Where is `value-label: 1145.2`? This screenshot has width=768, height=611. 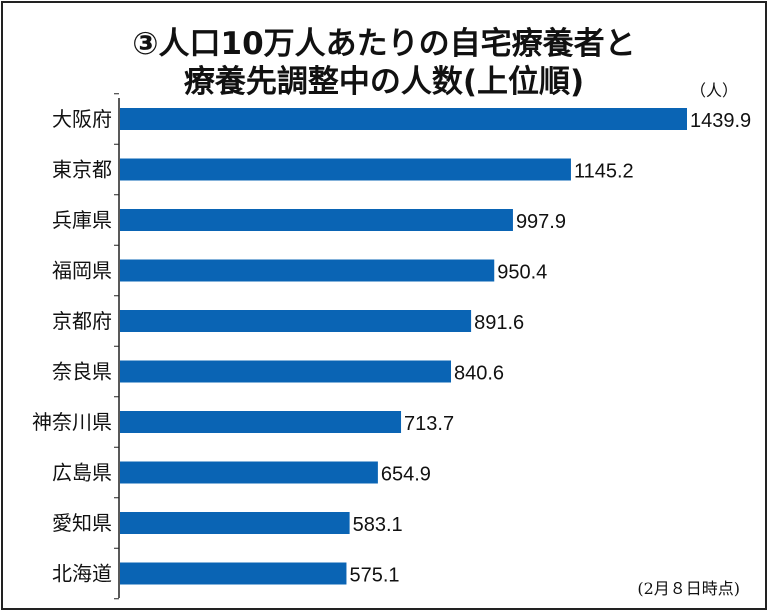 value-label: 1145.2 is located at coordinates (604, 172).